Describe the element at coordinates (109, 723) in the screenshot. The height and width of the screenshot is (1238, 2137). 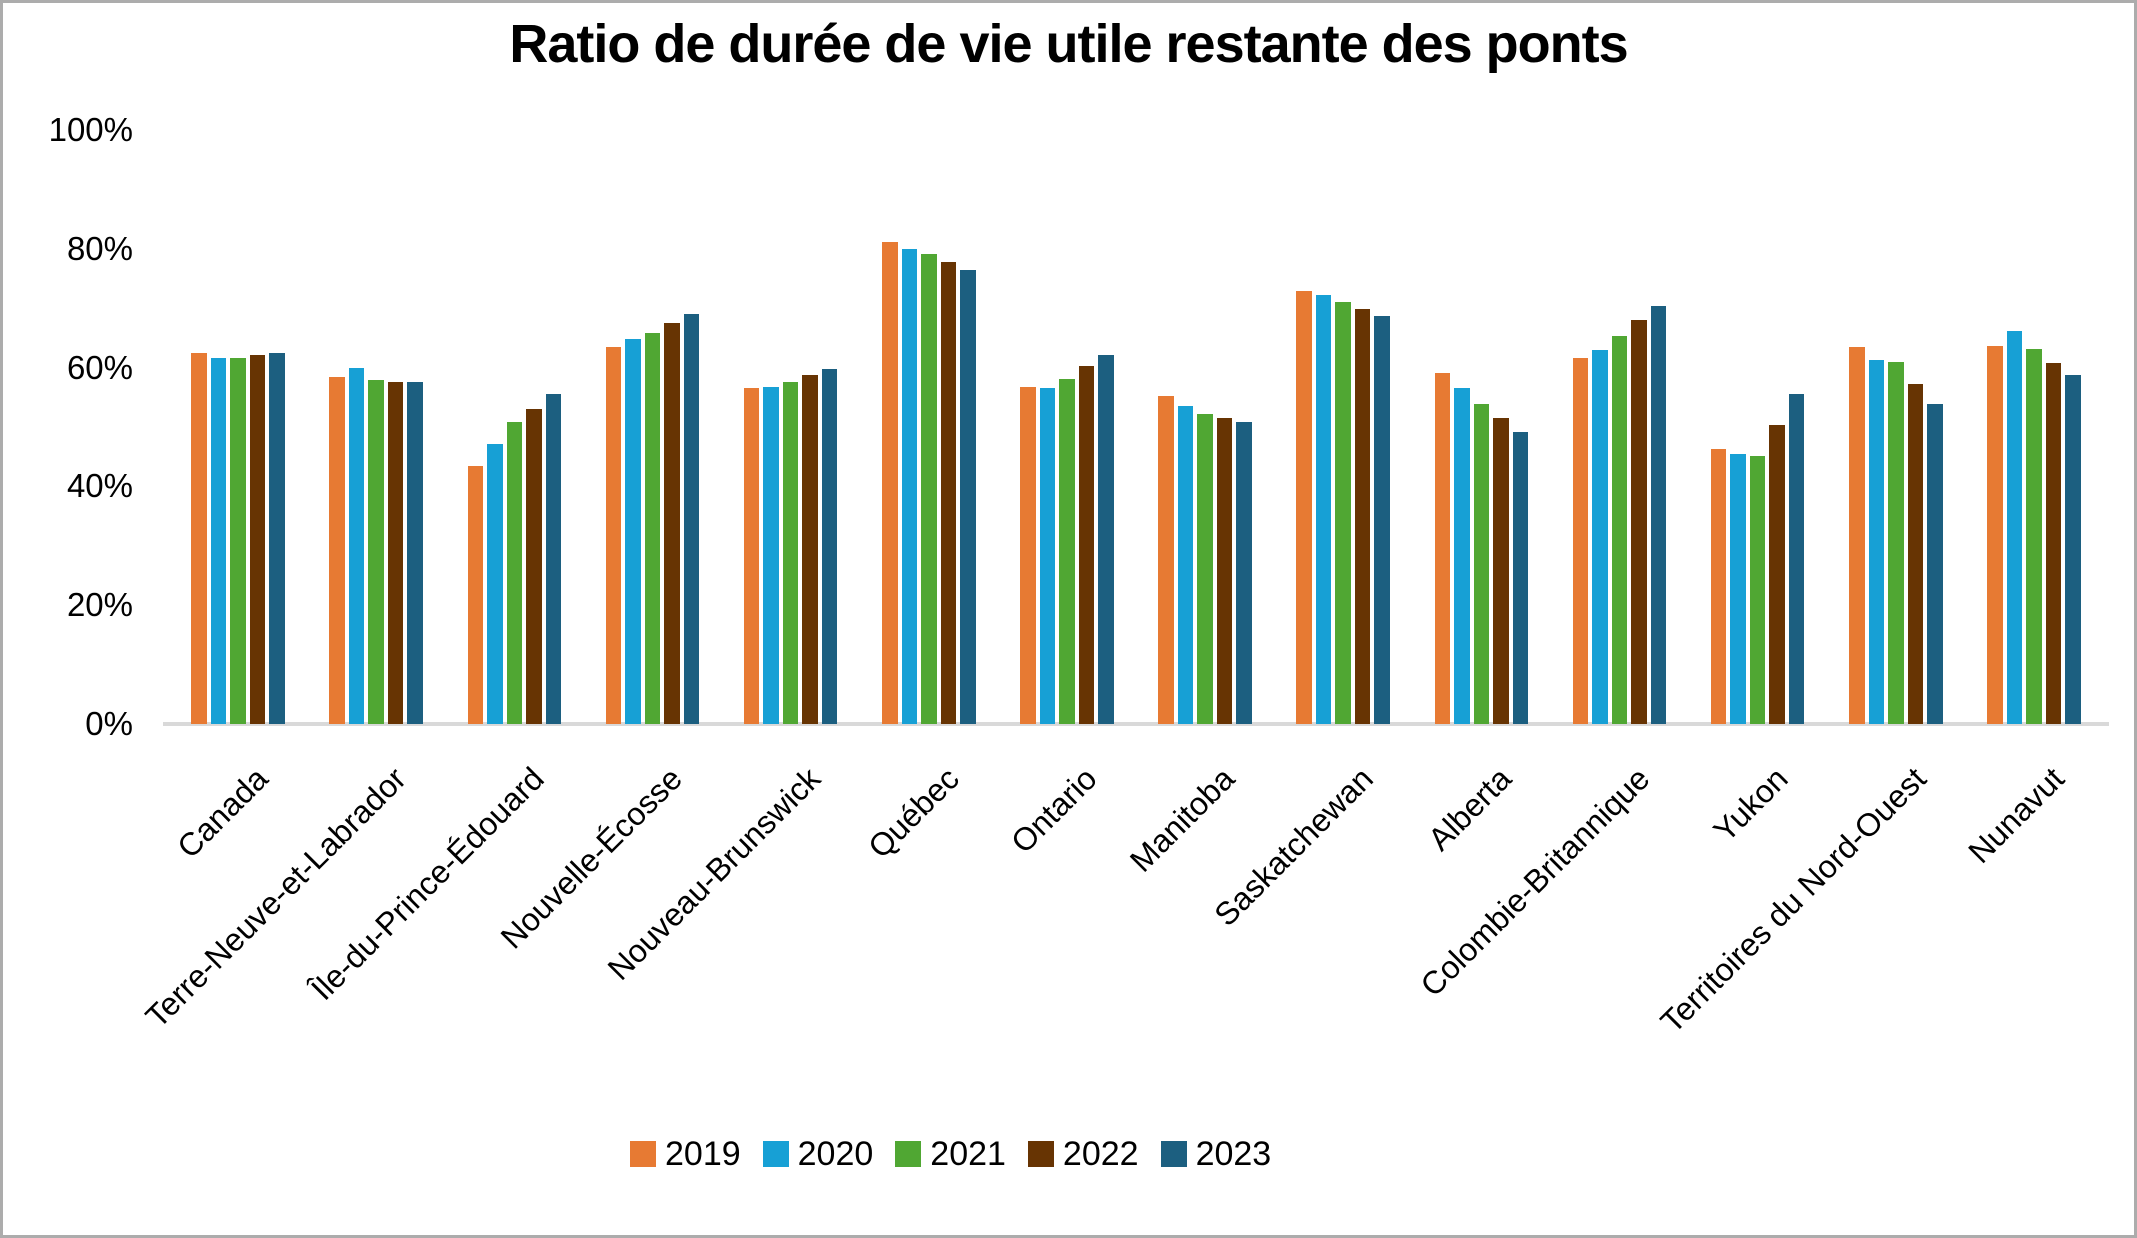
I see `y-axis-tick-label: 0%` at that location.